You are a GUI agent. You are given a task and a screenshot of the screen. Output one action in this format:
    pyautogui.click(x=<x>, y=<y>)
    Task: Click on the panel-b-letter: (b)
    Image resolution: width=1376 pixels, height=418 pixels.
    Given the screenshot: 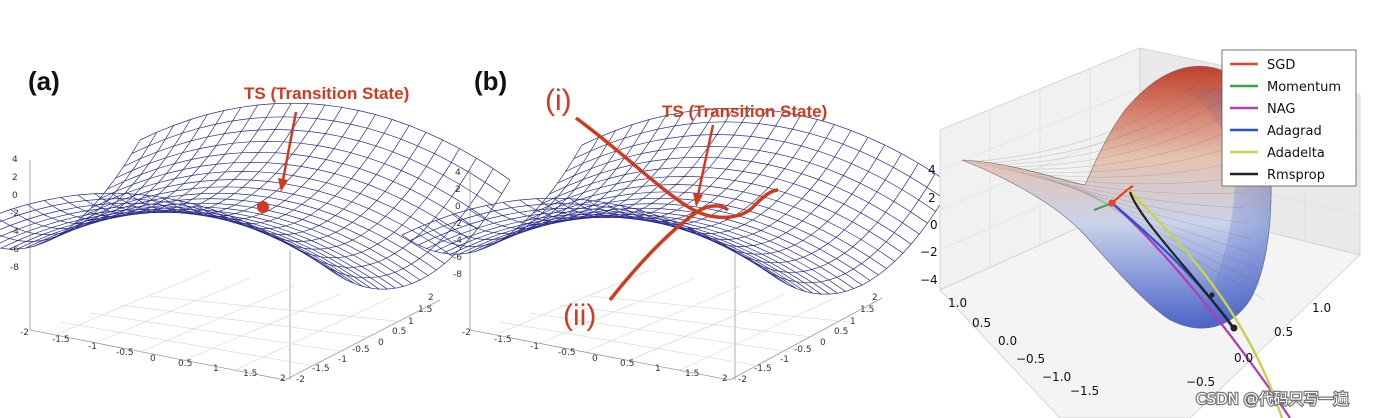 What is the action you would take?
    pyautogui.click(x=490, y=81)
    